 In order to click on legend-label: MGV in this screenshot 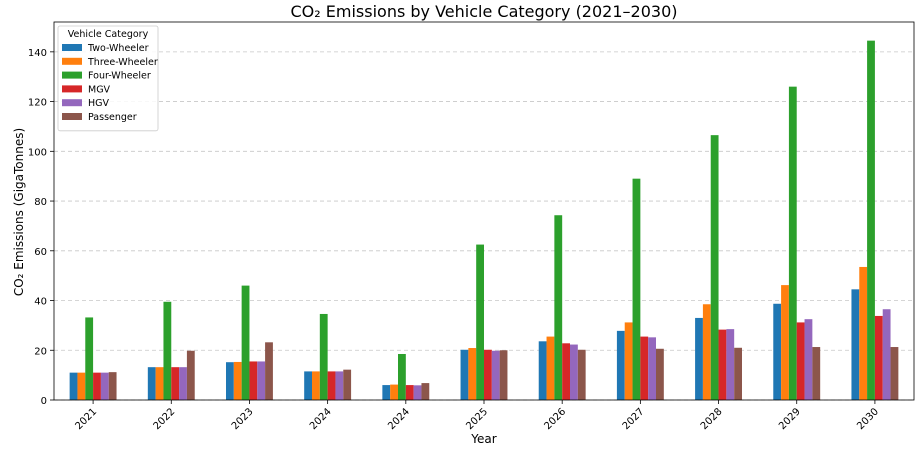, I will do `click(99, 89)`.